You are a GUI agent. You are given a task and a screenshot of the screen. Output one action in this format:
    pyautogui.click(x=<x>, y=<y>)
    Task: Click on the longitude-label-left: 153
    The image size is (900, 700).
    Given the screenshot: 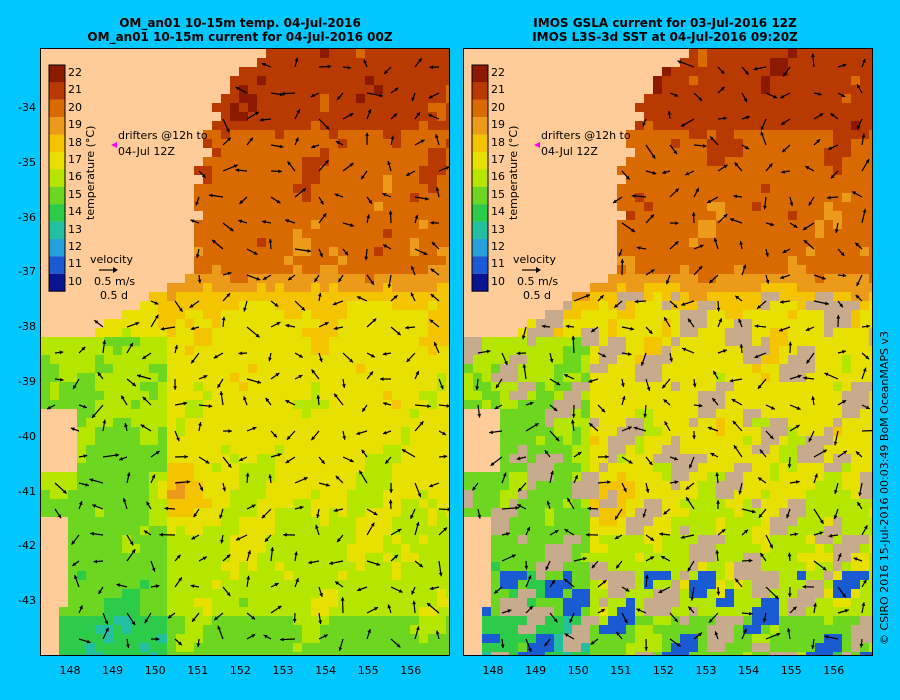 What is the action you would take?
    pyautogui.click(x=283, y=670)
    